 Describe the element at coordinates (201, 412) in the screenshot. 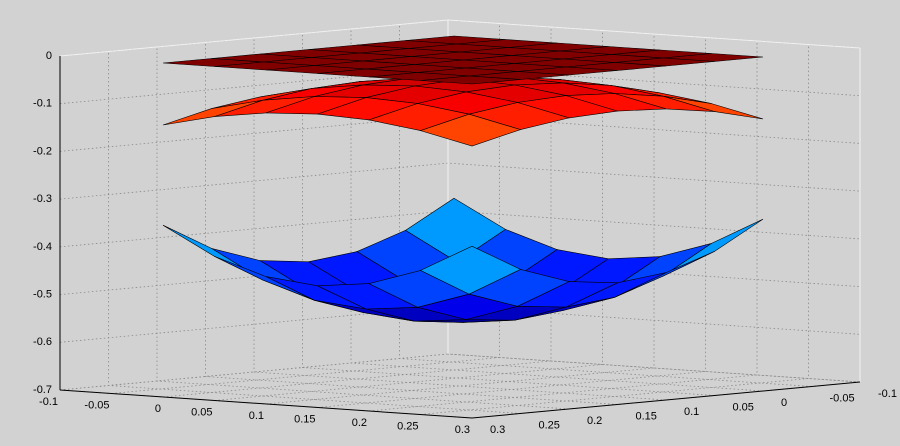

I see `x-tick-label: 0.05` at that location.